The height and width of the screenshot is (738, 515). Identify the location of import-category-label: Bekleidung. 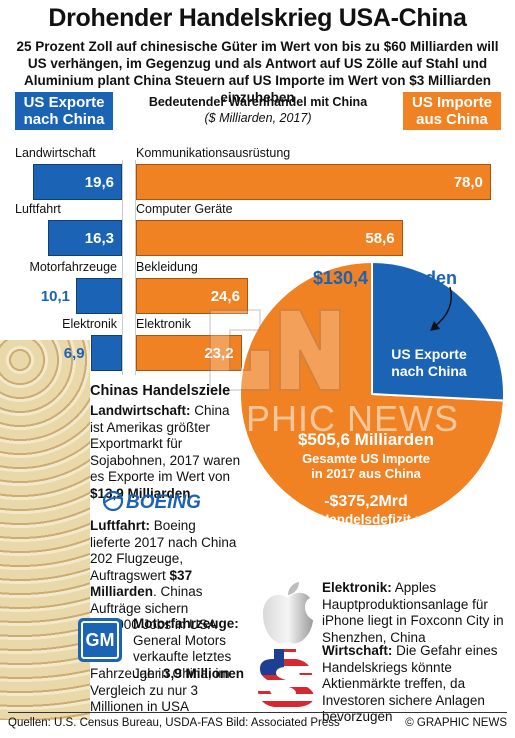
(167, 267).